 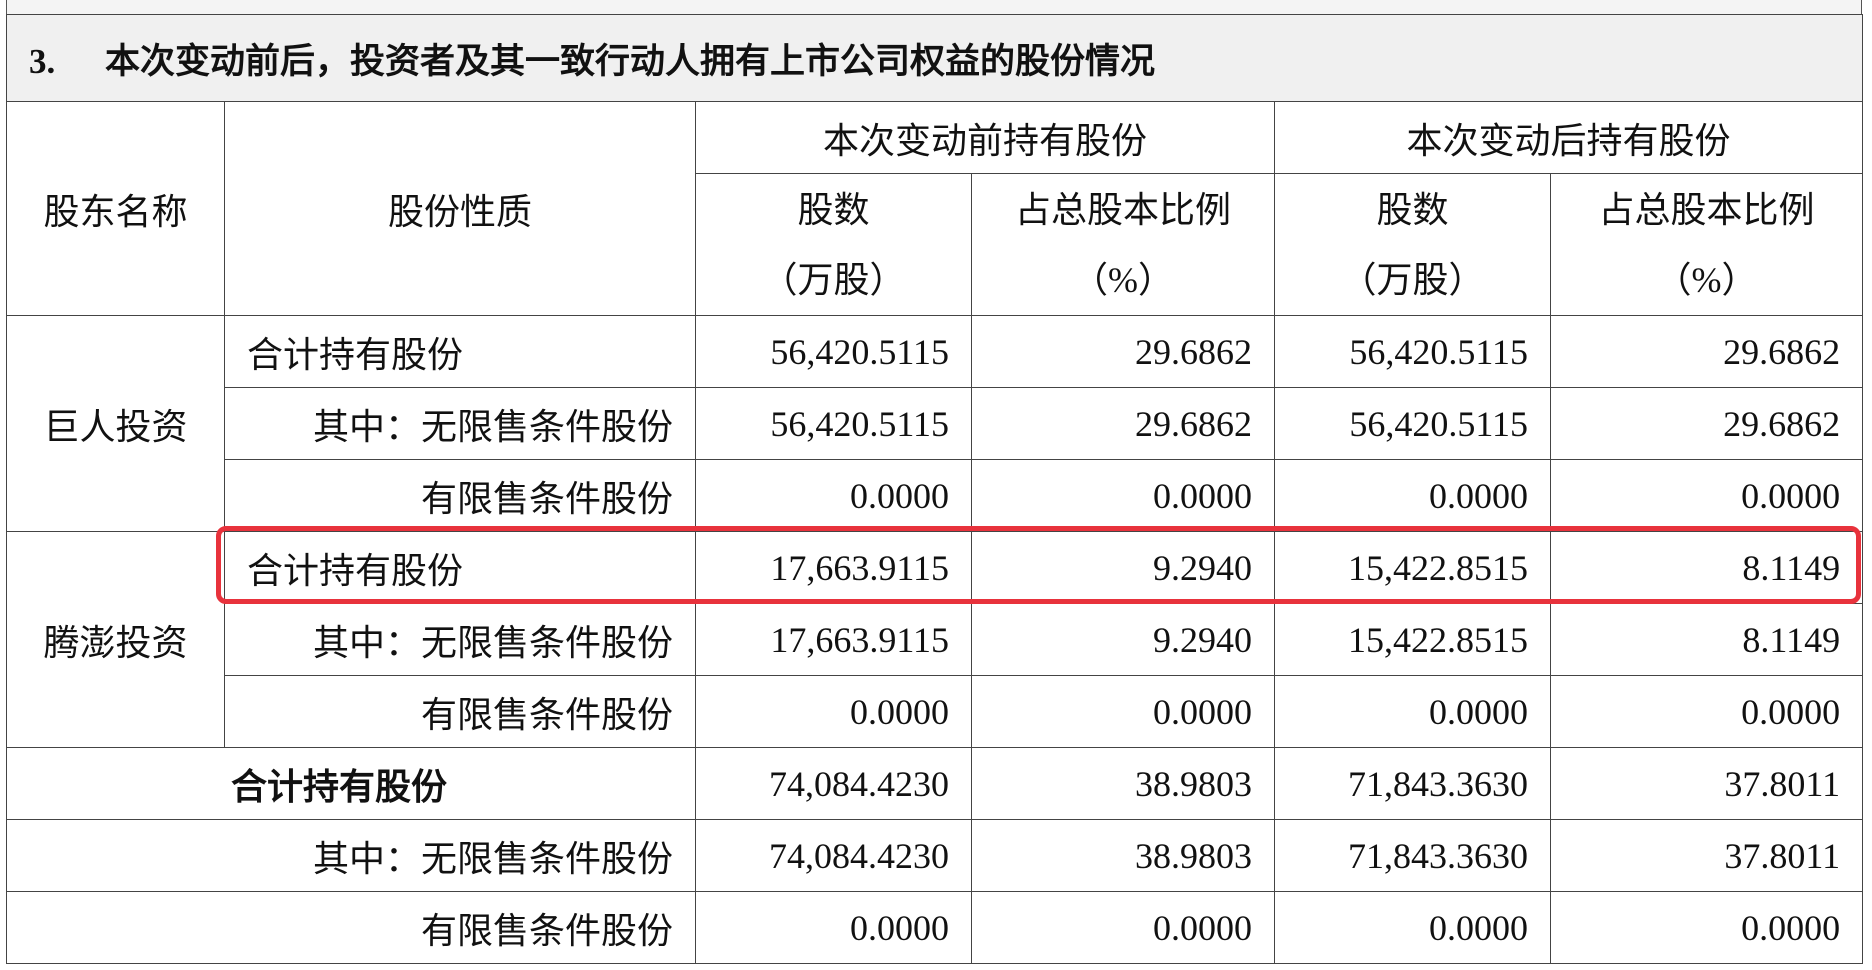 What do you see at coordinates (630, 61) in the screenshot?
I see `title-text: 本次变动前后，投资者及其一致行动人拥有上市公司权益的股份情况` at bounding box center [630, 61].